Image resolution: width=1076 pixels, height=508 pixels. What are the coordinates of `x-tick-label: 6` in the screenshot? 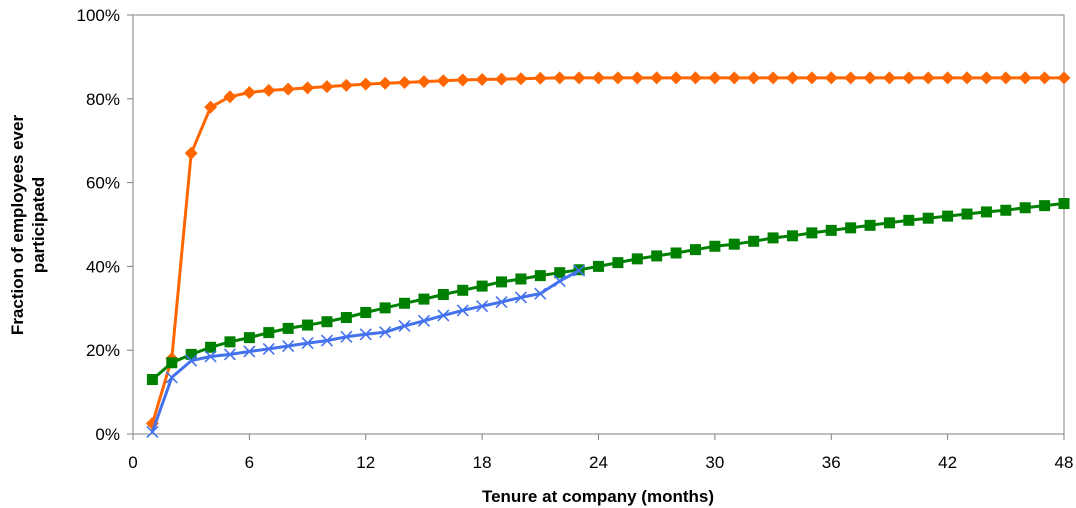 It's located at (249, 462).